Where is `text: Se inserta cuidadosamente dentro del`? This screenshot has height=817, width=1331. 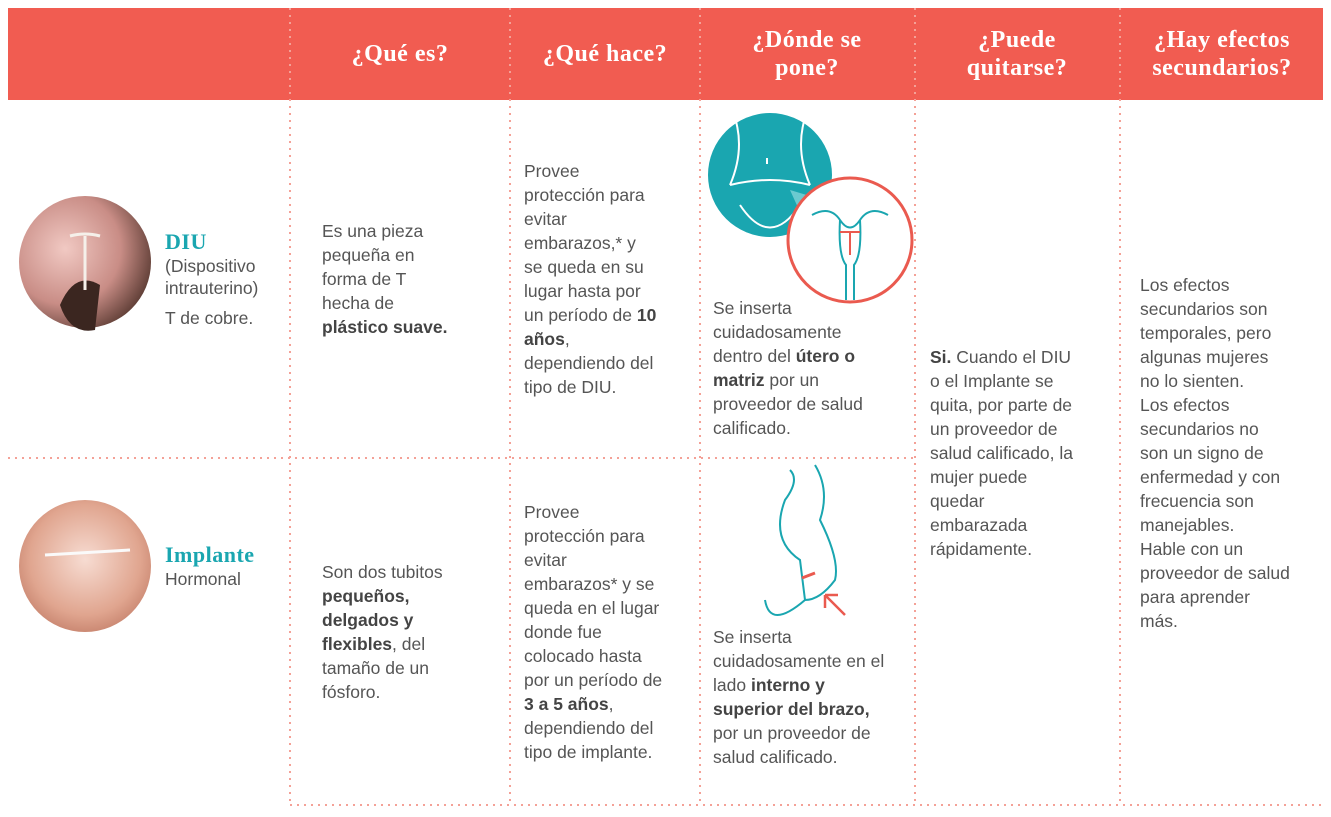 text: Se inserta cuidadosamente dentro del is located at coordinates (777, 332).